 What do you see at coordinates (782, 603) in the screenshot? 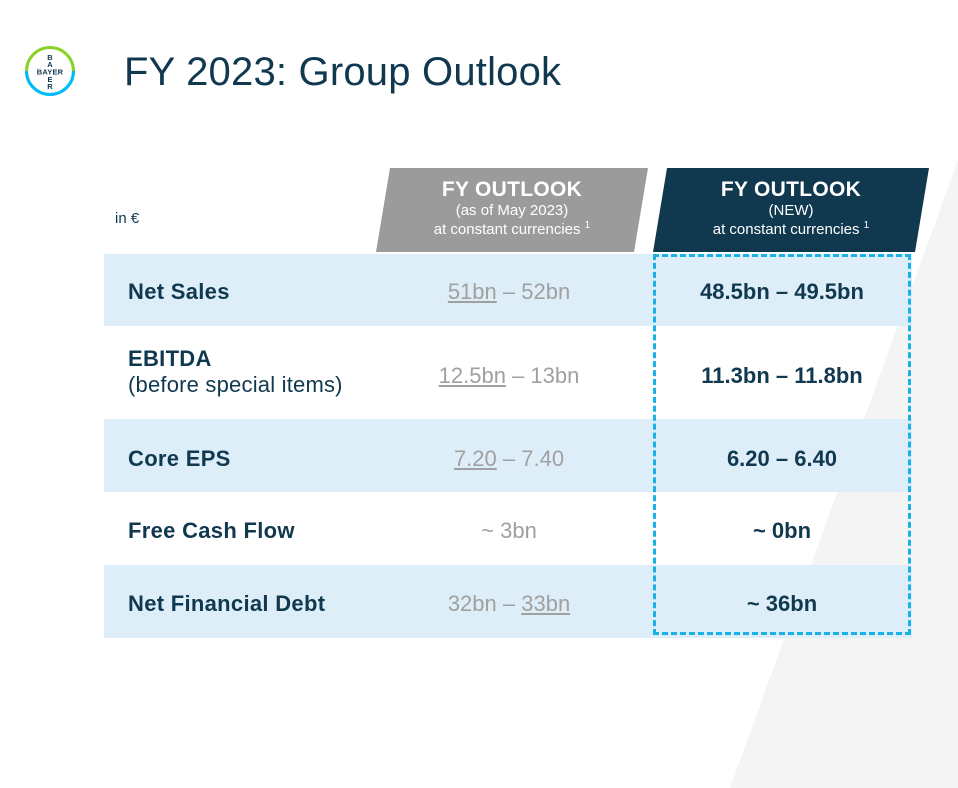
I see `new-outlook-value: ~ 36bn` at bounding box center [782, 603].